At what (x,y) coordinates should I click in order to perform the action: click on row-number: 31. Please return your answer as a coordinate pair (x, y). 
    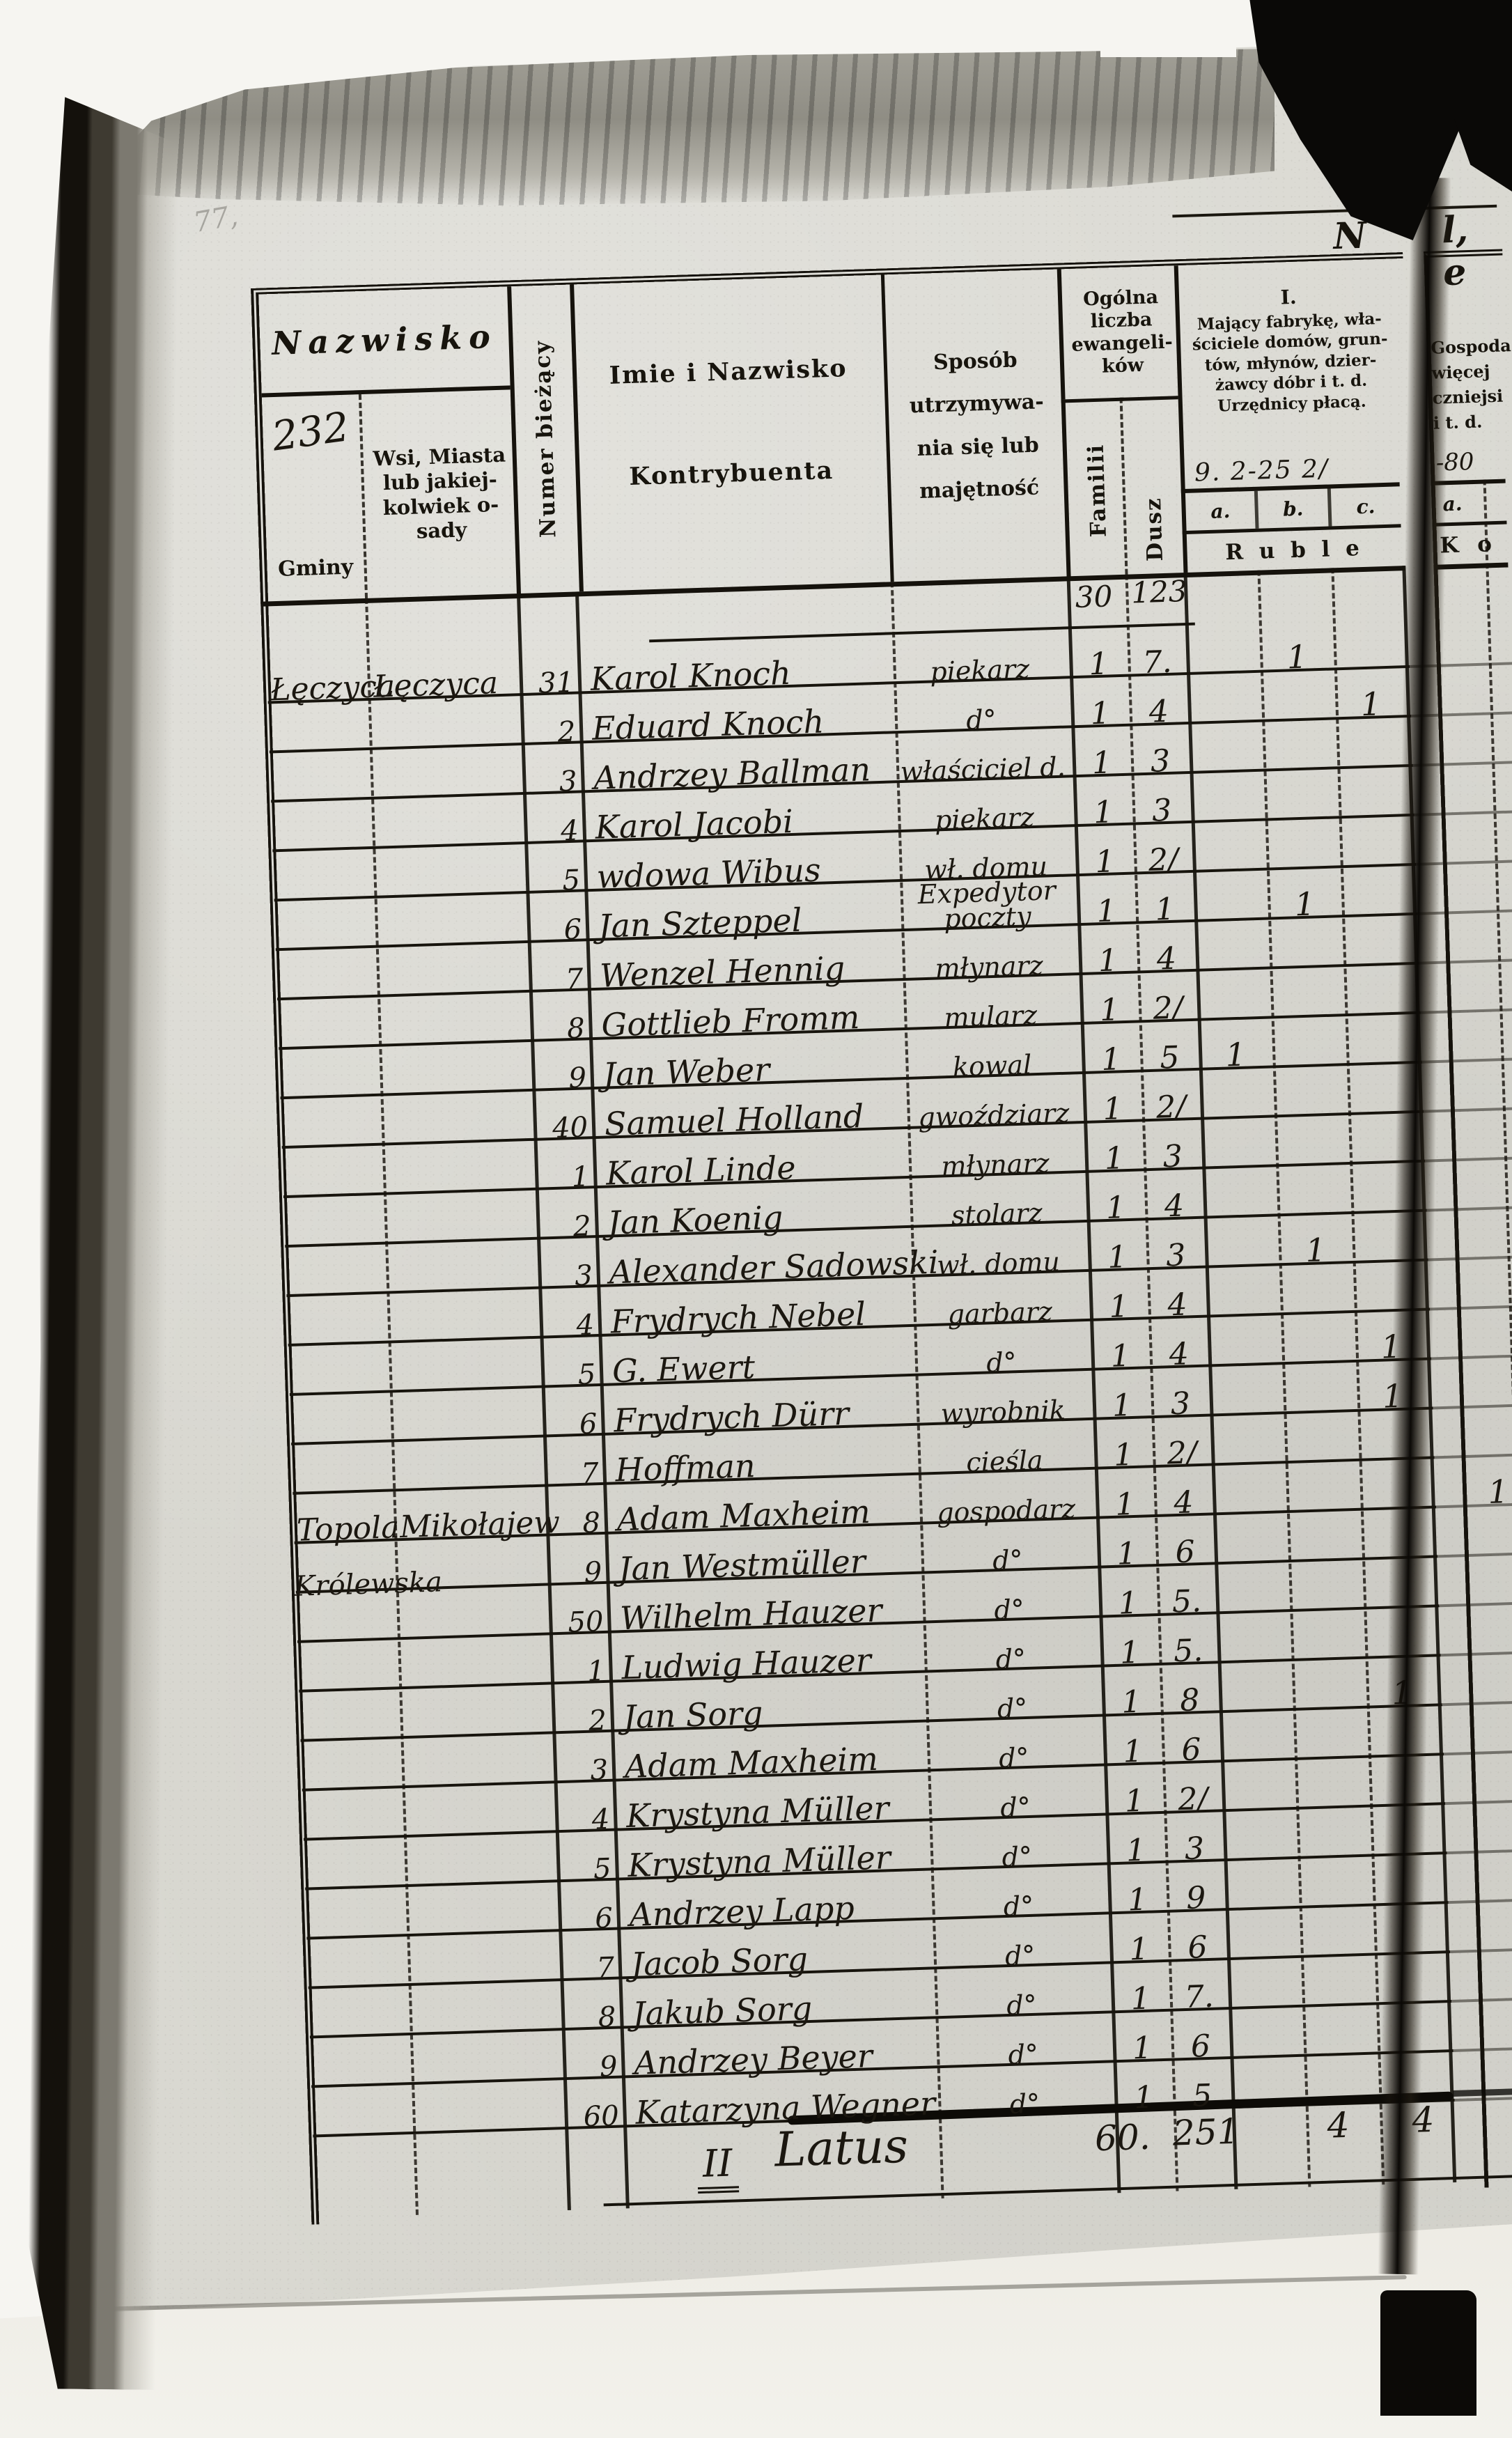
    Looking at the image, I should click on (557, 683).